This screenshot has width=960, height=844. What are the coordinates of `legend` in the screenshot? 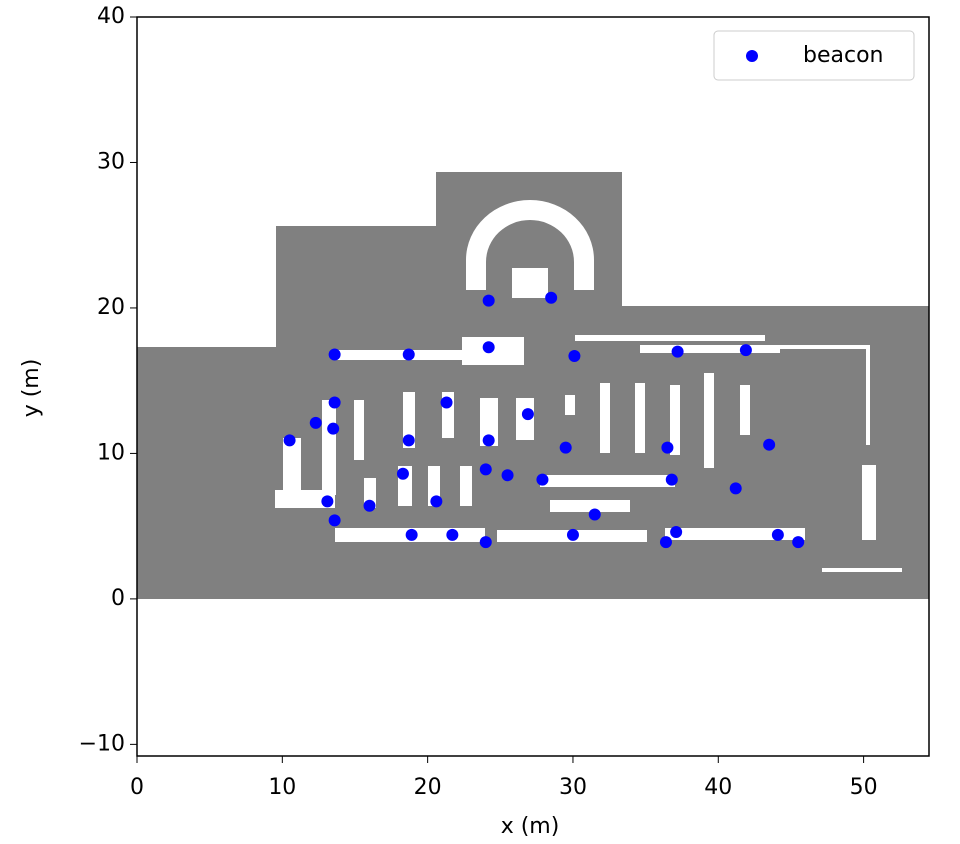 It's located at (814, 55).